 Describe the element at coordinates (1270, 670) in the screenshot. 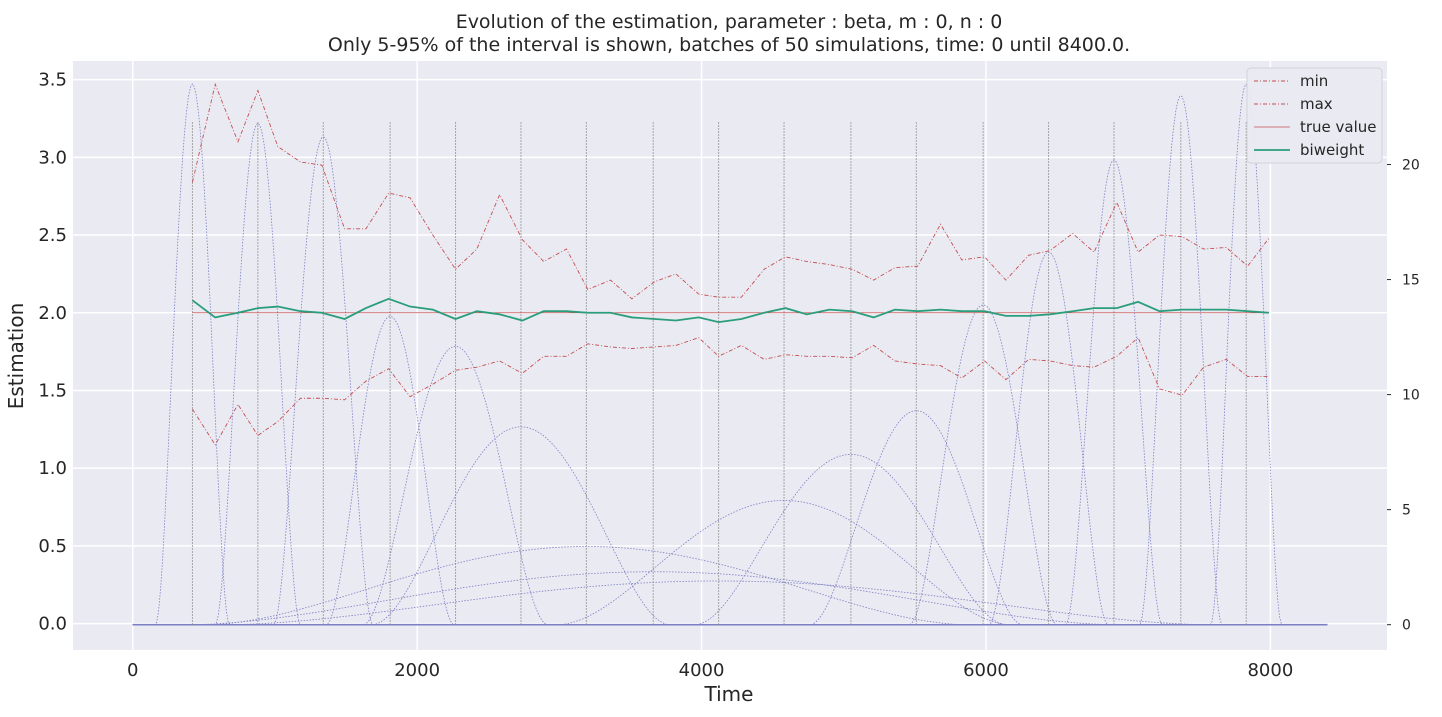

I see `x-tick-label-8000: 8000` at that location.